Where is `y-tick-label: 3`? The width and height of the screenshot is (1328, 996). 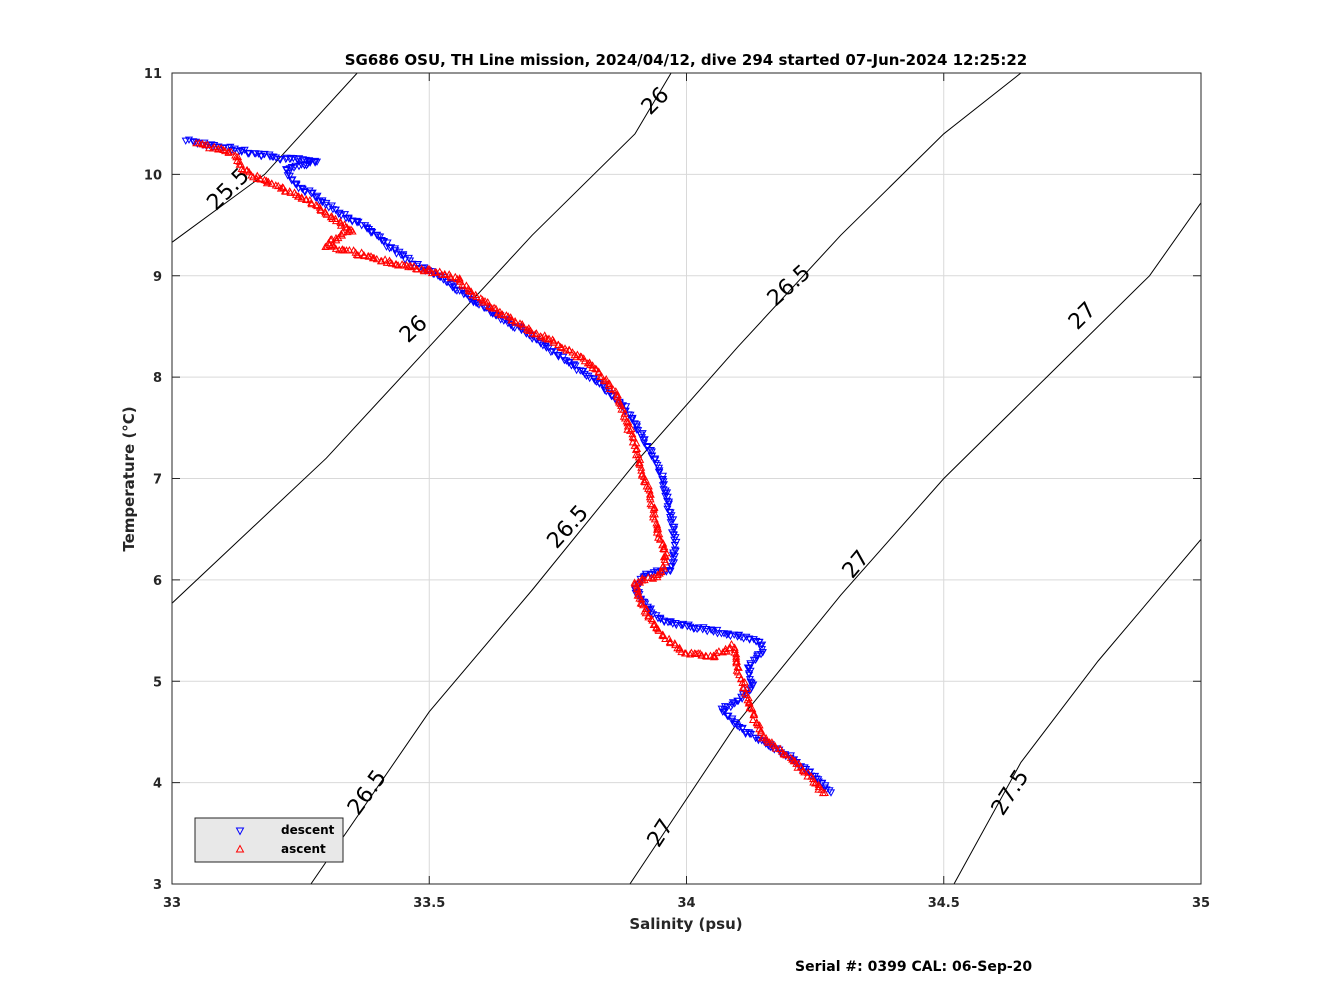
y-tick-label: 3 is located at coordinates (157, 885).